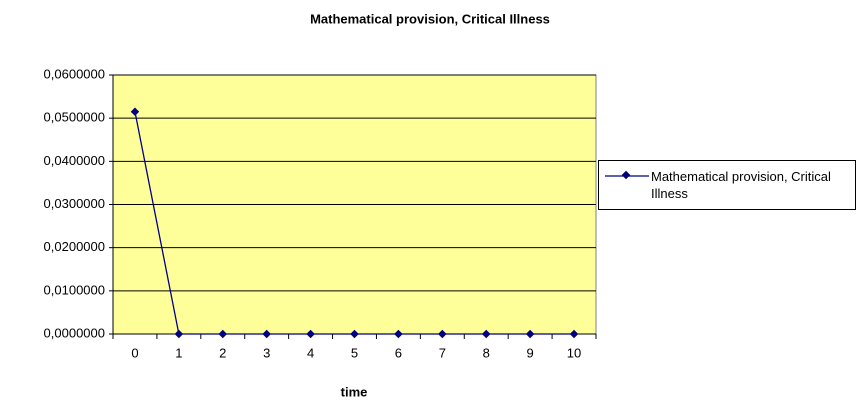 The image size is (861, 401). What do you see at coordinates (574, 352) in the screenshot?
I see `x-tick-label: 10` at bounding box center [574, 352].